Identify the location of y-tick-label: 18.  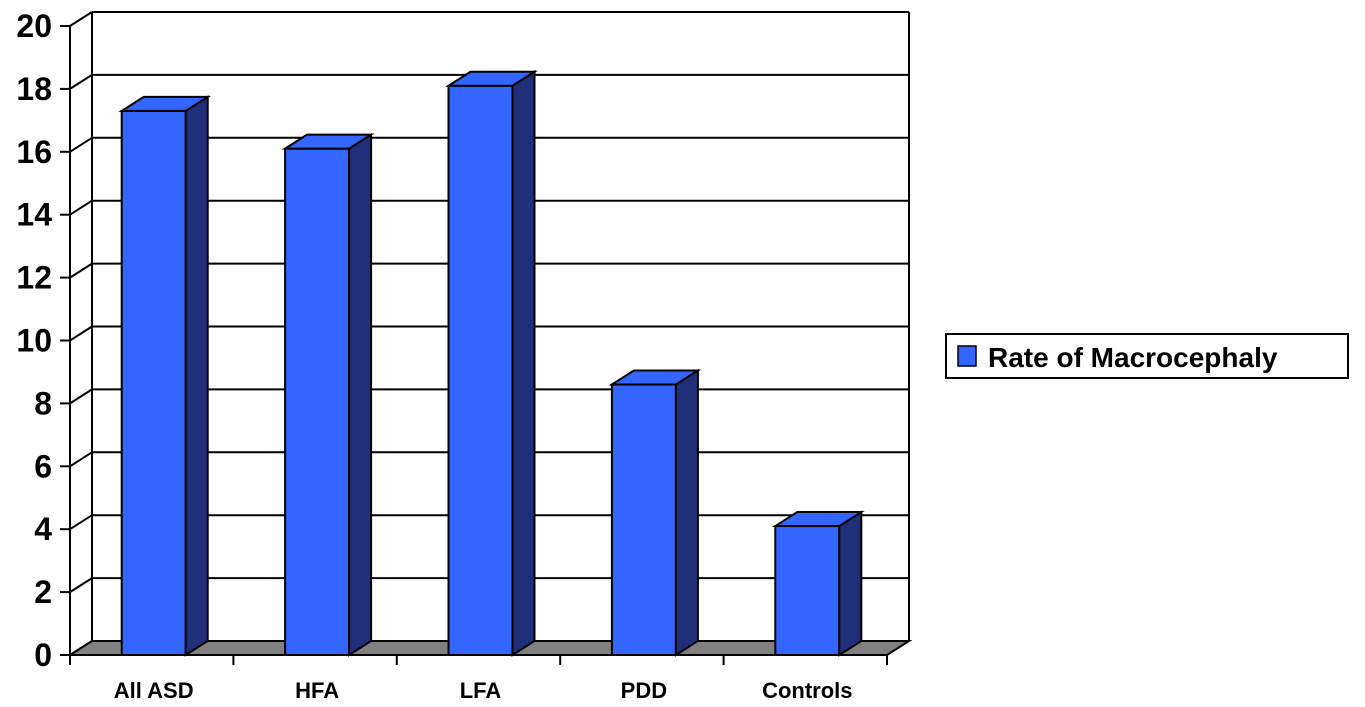
(34, 89).